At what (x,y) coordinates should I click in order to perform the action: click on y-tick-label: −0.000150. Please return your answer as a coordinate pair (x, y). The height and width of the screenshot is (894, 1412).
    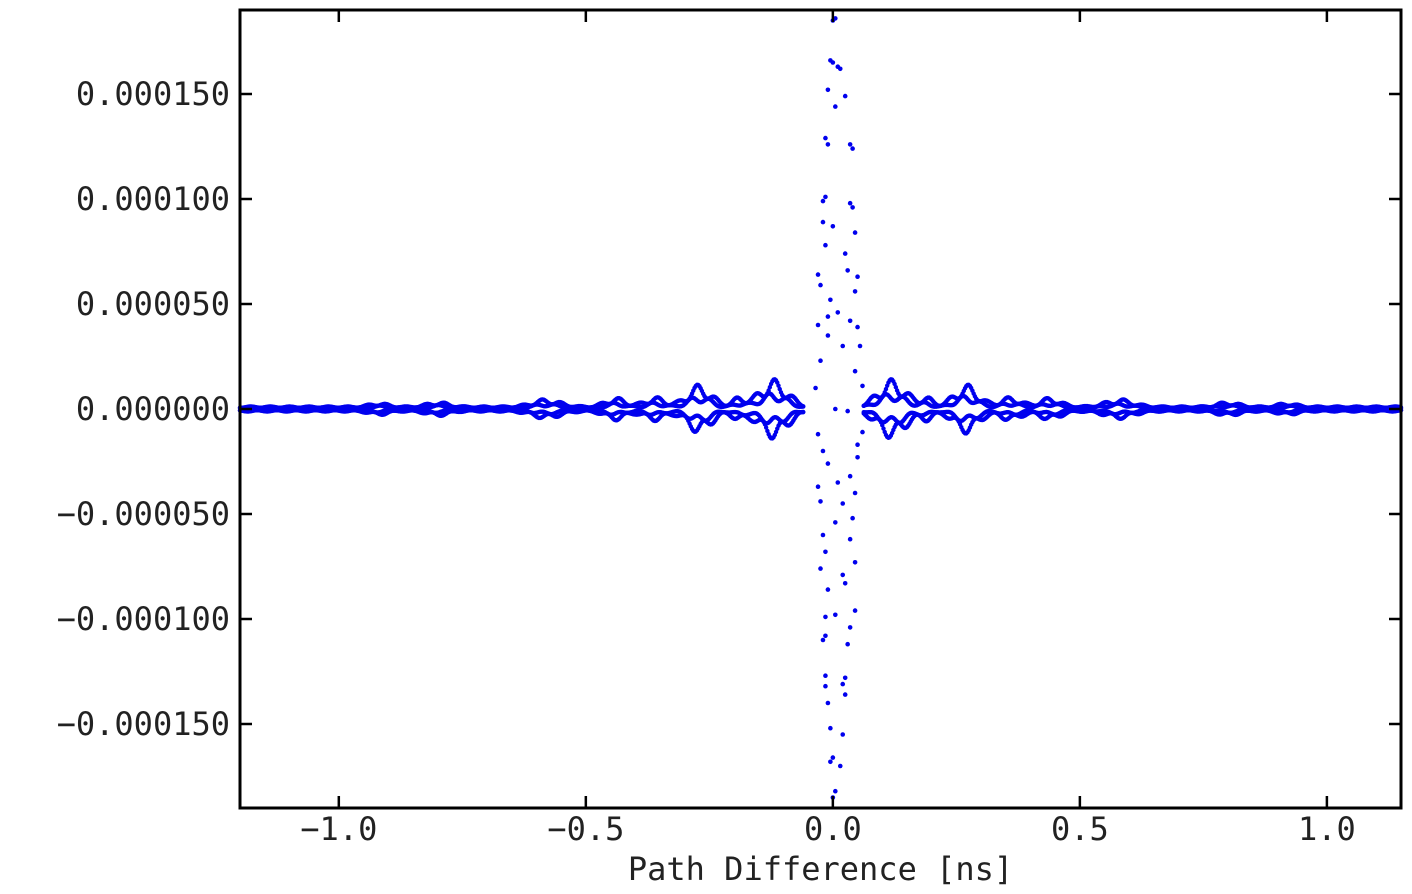
    Looking at the image, I should click on (143, 724).